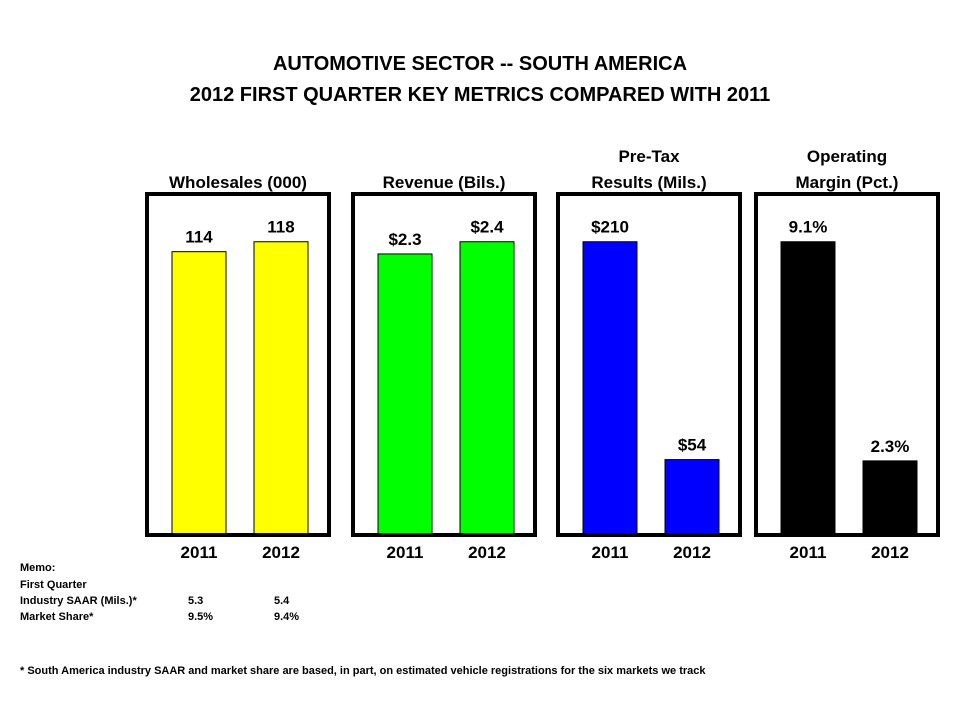  I want to click on value-label: $210, so click(610, 227).